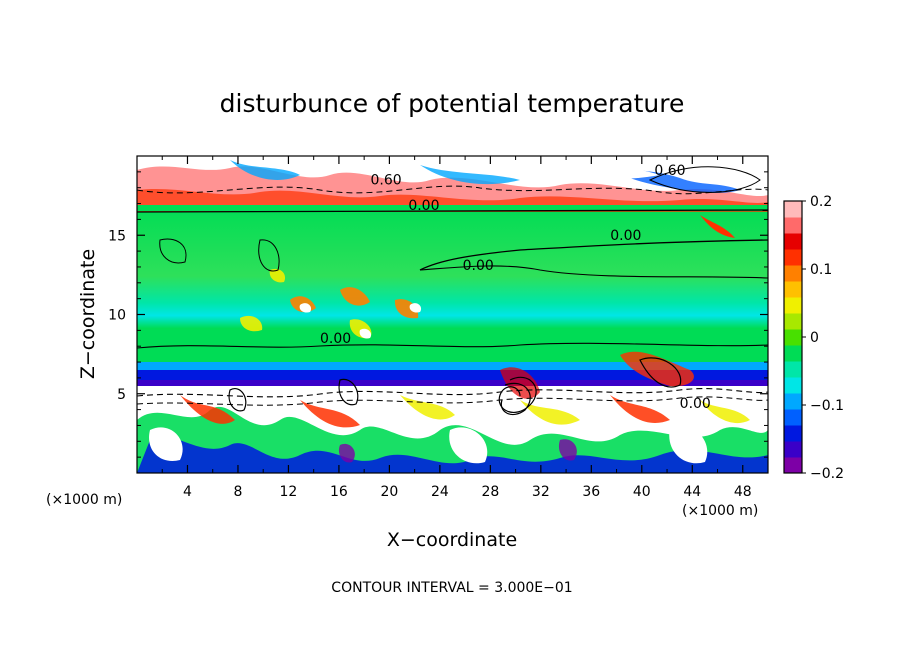  What do you see at coordinates (440, 492) in the screenshot?
I see `x-tick-label: 24` at bounding box center [440, 492].